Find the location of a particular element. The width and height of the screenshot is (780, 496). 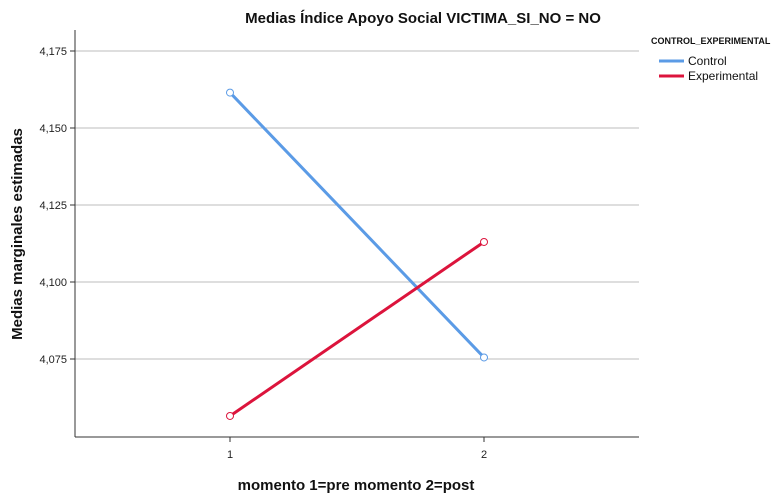

x-tick-label: 1 is located at coordinates (230, 455).